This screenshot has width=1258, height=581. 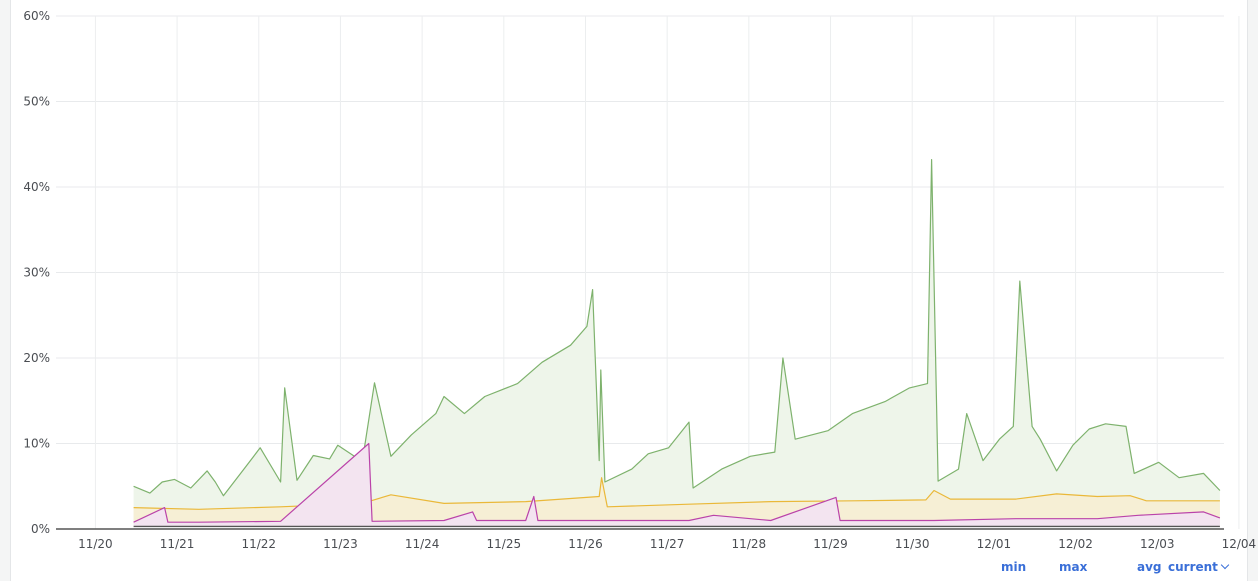 I want to click on x-tick-label: 11/20, so click(x=95, y=544).